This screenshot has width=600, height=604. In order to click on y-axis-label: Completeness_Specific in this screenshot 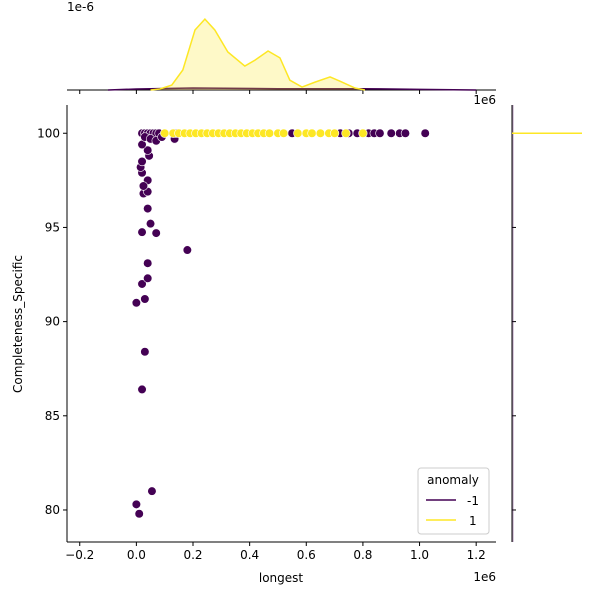, I will do `click(18, 324)`.